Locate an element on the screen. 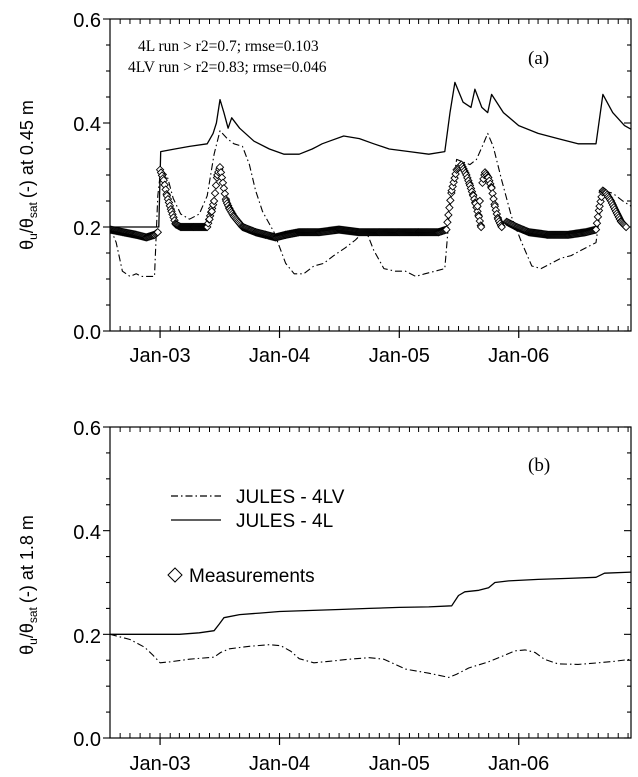 This screenshot has width=638, height=777. y-axis-label-b: θu/θsat(-) at 1.8 m is located at coordinates (28, 585).